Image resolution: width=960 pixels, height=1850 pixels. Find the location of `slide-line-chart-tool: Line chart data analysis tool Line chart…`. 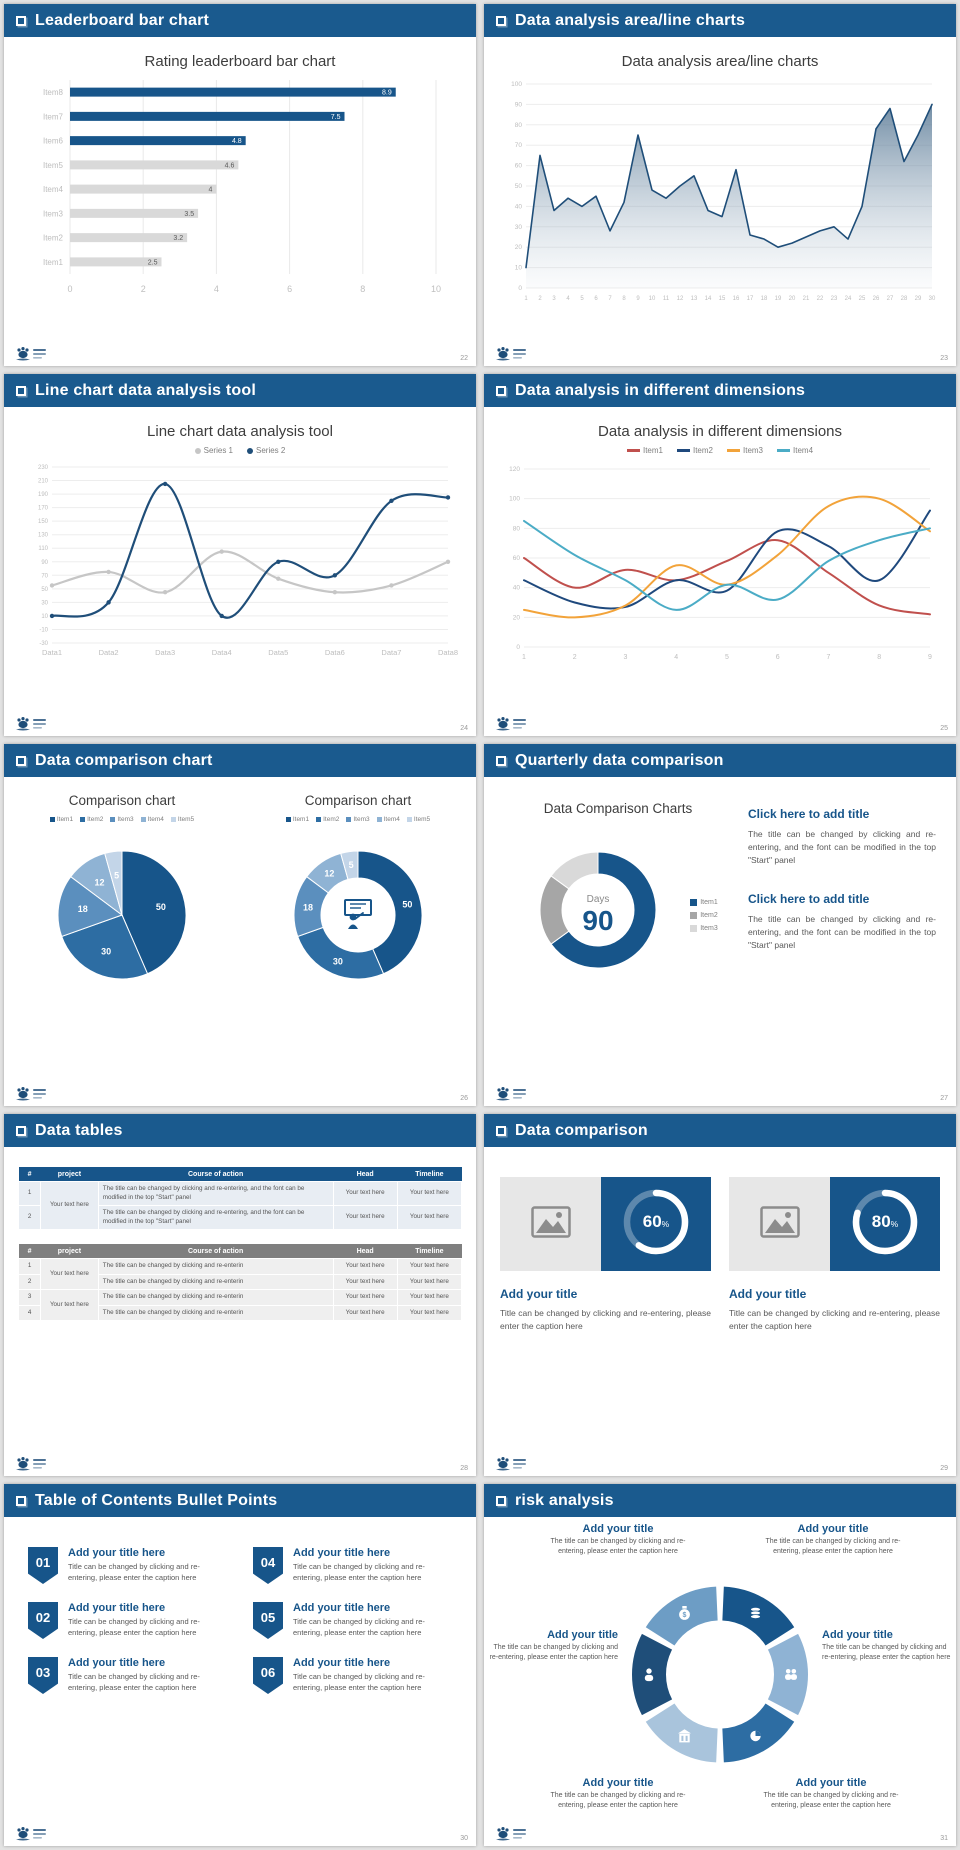

slide-line-chart-tool: Line chart data analysis tool Line chart… is located at coordinates (240, 555).